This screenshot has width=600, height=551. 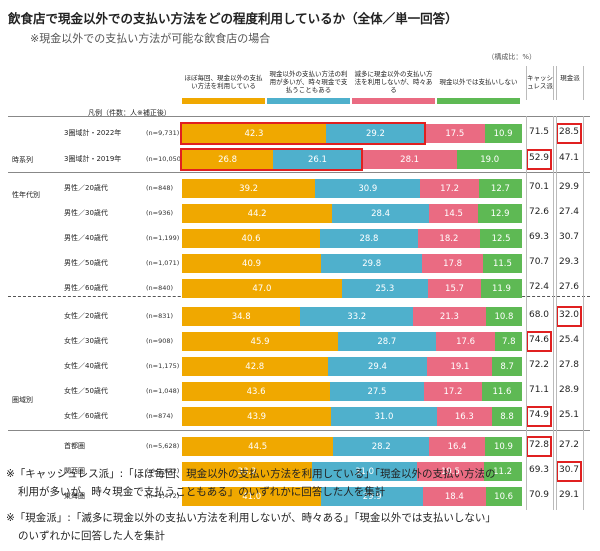 I want to click on bar-segment: 10.9, so click(x=503, y=446).